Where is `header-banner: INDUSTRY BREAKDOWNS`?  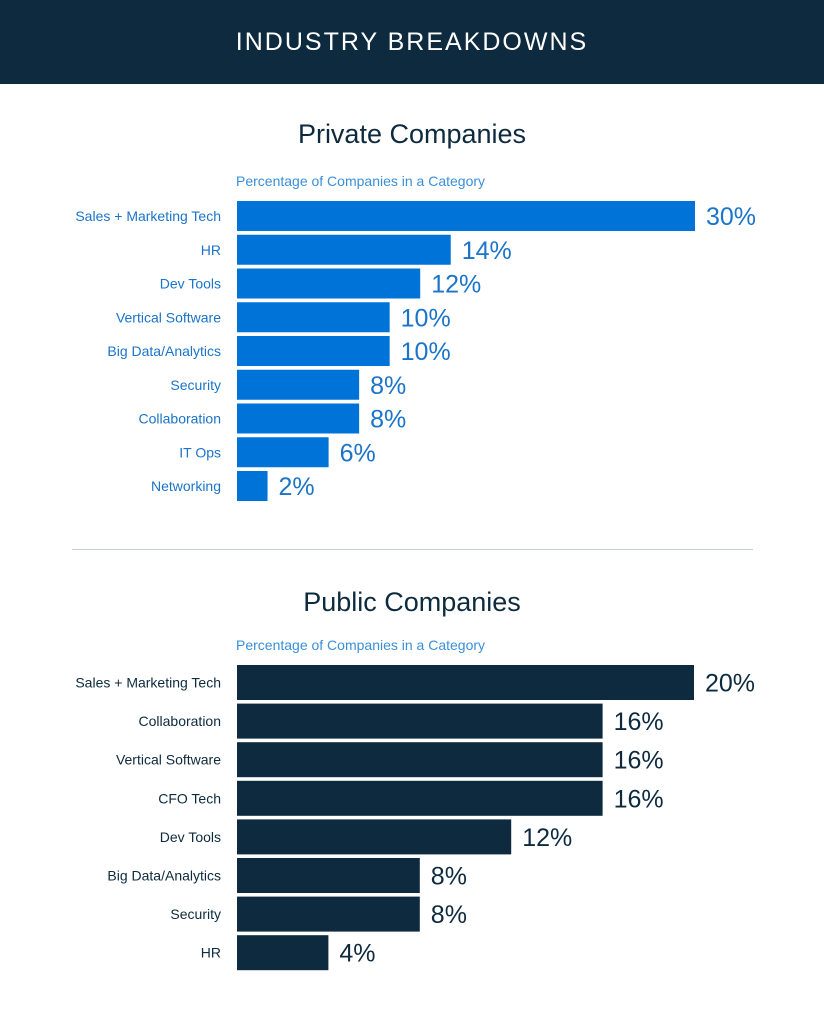
header-banner: INDUSTRY BREAKDOWNS is located at coordinates (412, 42).